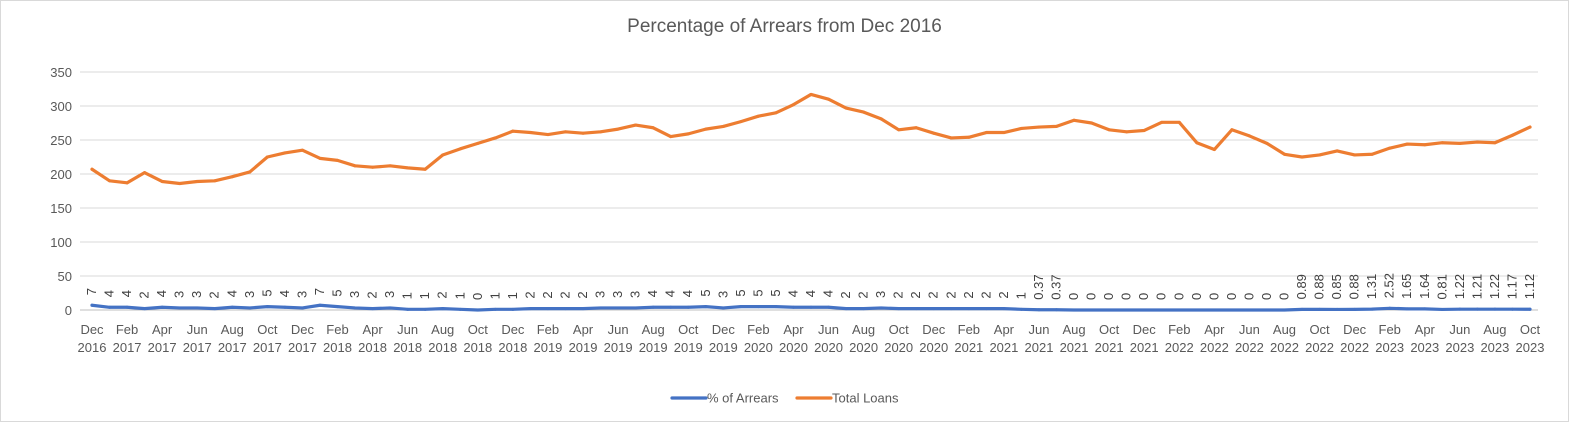 The height and width of the screenshot is (422, 1569). What do you see at coordinates (1424, 286) in the screenshot?
I see `data-label: 1.64` at bounding box center [1424, 286].